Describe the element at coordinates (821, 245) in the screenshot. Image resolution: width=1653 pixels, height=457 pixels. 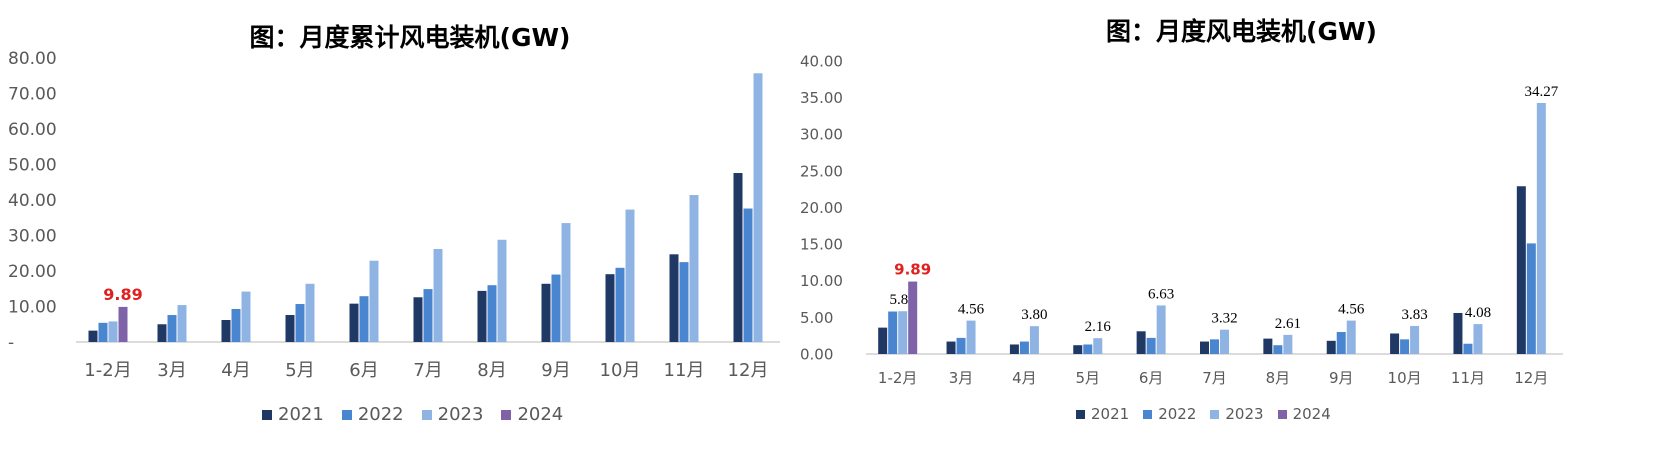
I see `y-tick-label: 15.00` at that location.